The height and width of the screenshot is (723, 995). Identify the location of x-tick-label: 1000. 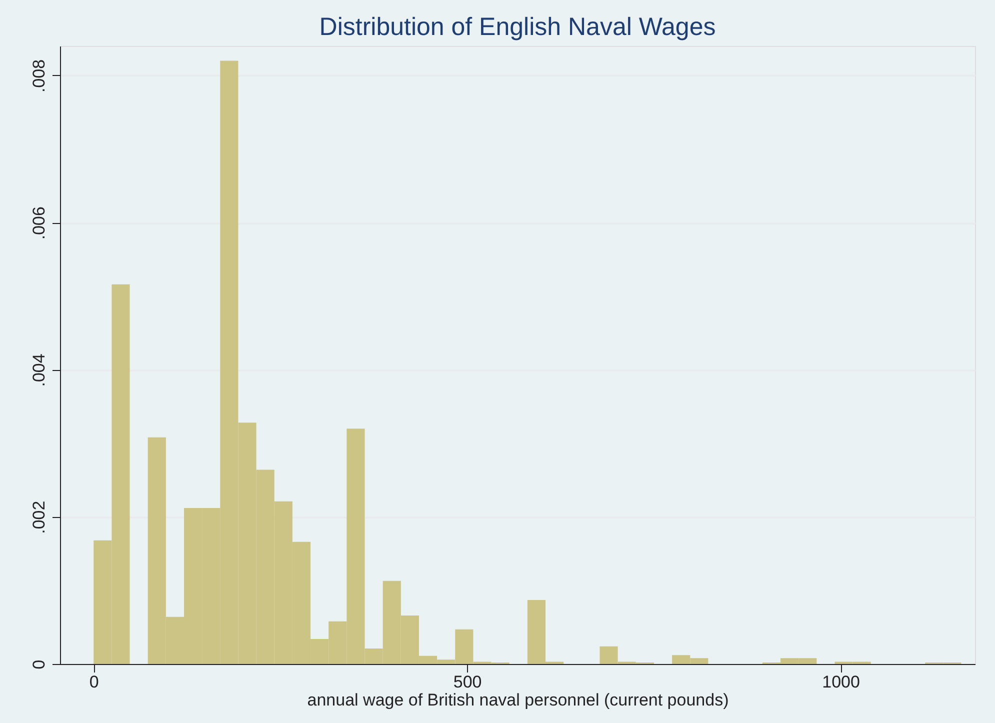
(841, 682).